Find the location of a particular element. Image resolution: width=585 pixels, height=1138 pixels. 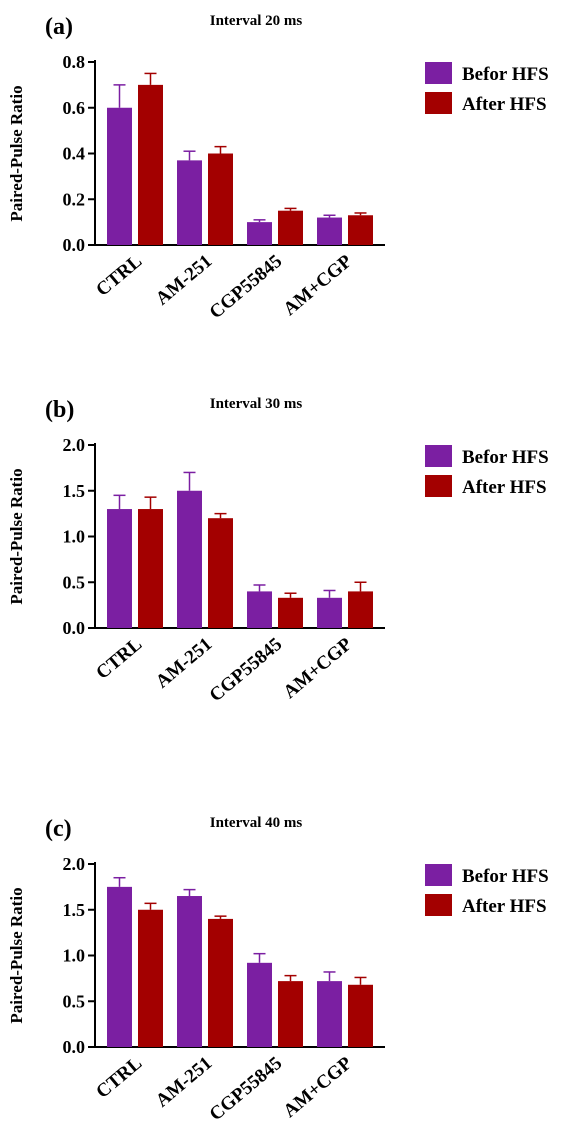

chart-title: Interval 20 ms is located at coordinates (256, 21).